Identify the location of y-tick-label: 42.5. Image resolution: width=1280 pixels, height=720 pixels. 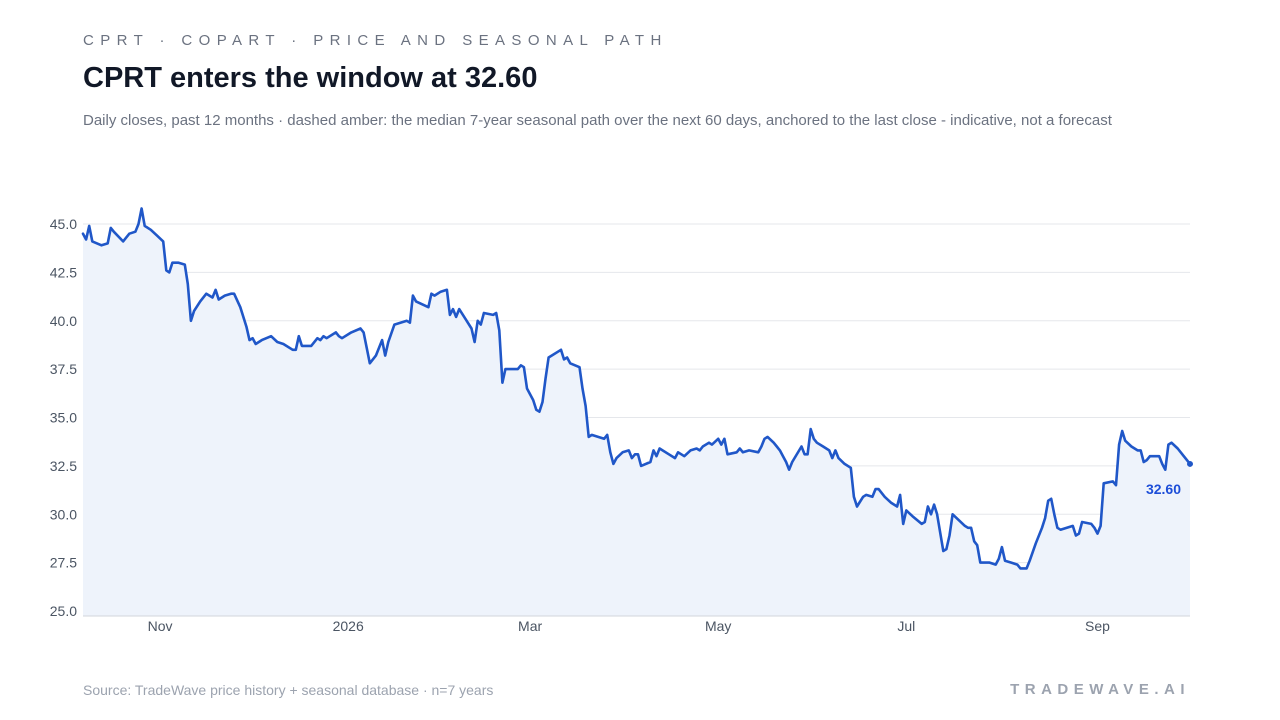
(63, 272).